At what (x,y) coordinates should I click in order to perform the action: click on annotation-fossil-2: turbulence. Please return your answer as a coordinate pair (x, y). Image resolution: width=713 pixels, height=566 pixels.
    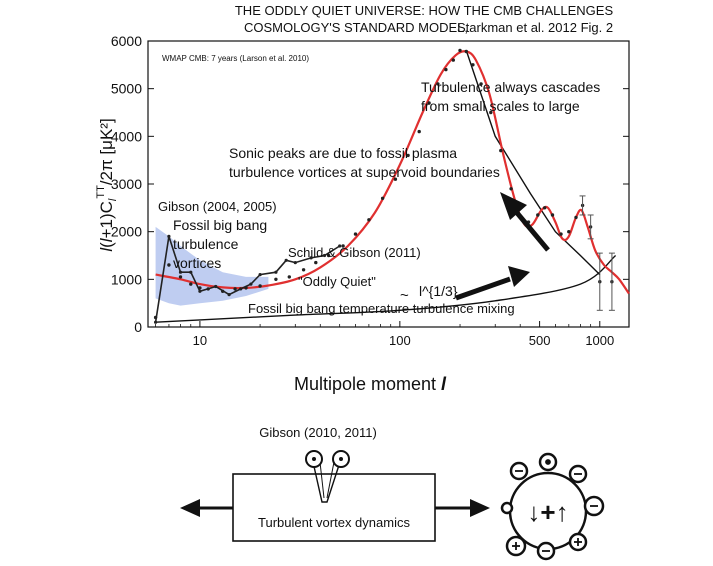
    Looking at the image, I should click on (206, 244).